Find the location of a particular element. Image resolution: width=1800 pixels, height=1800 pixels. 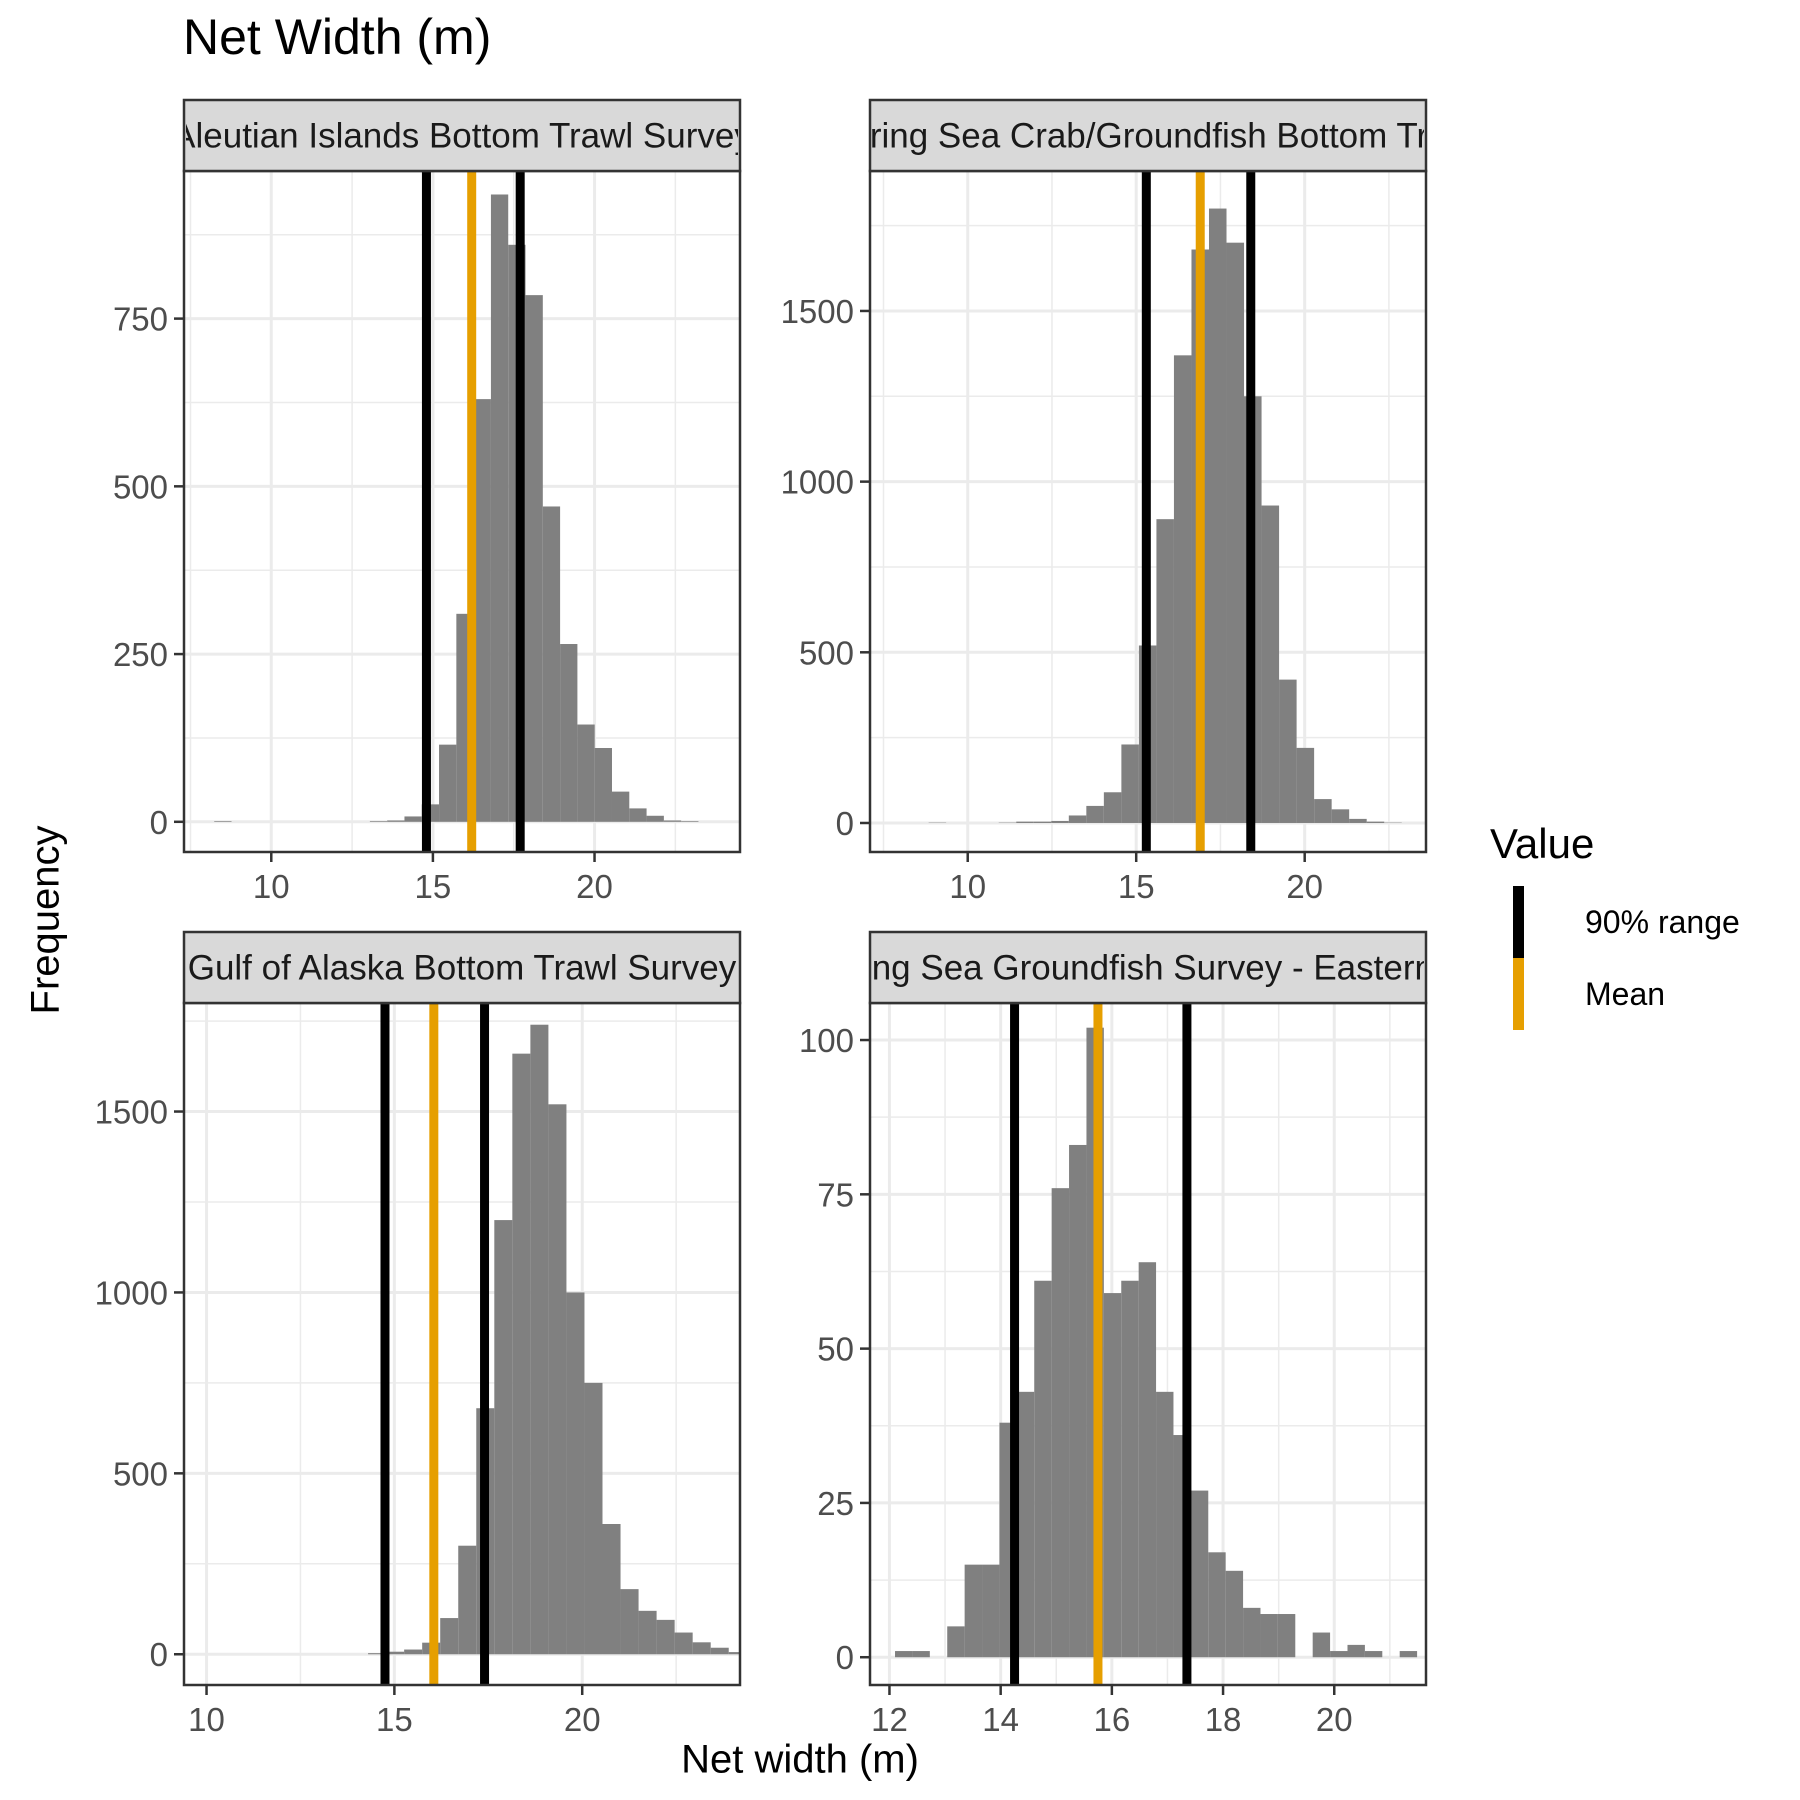

legend-key-90-range is located at coordinates (1518, 922).